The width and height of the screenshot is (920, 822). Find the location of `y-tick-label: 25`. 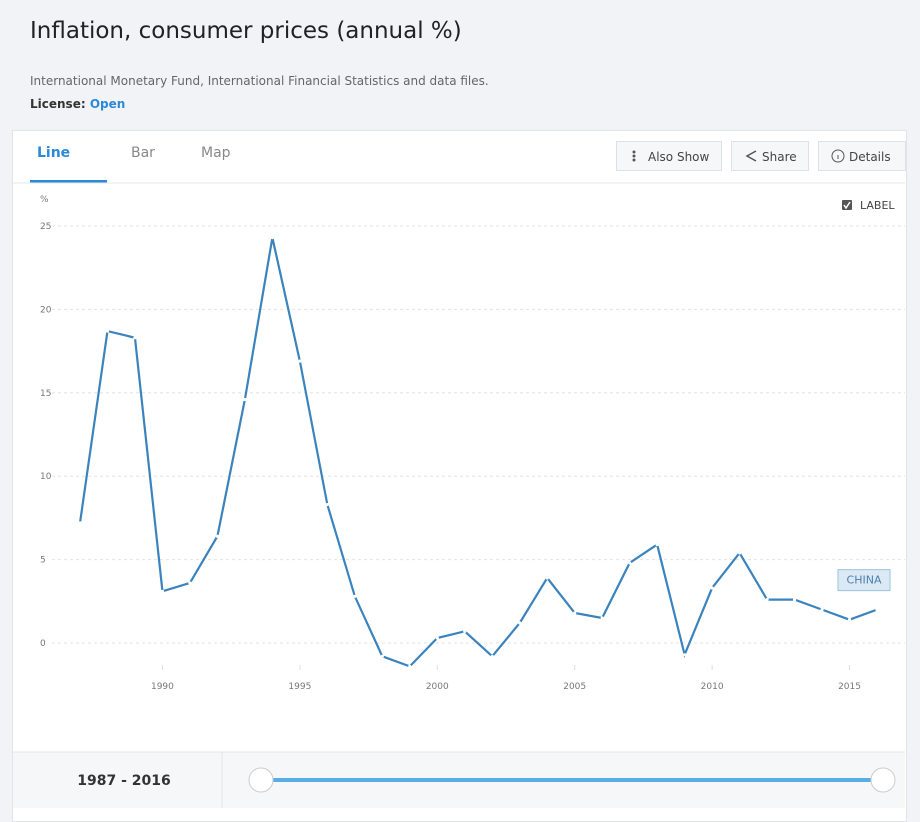

y-tick-label: 25 is located at coordinates (45, 227).